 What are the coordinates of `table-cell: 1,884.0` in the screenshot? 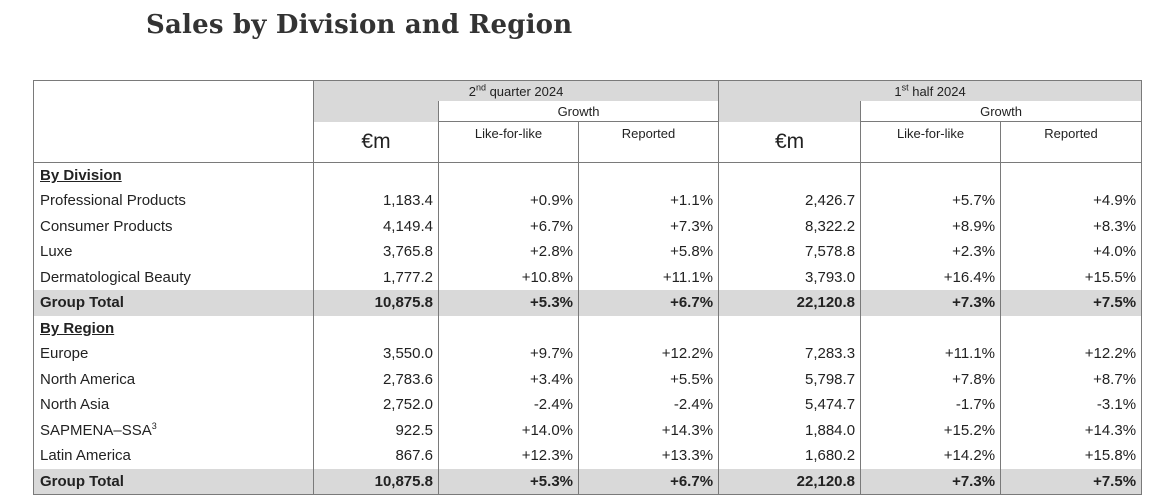 It's located at (789, 430).